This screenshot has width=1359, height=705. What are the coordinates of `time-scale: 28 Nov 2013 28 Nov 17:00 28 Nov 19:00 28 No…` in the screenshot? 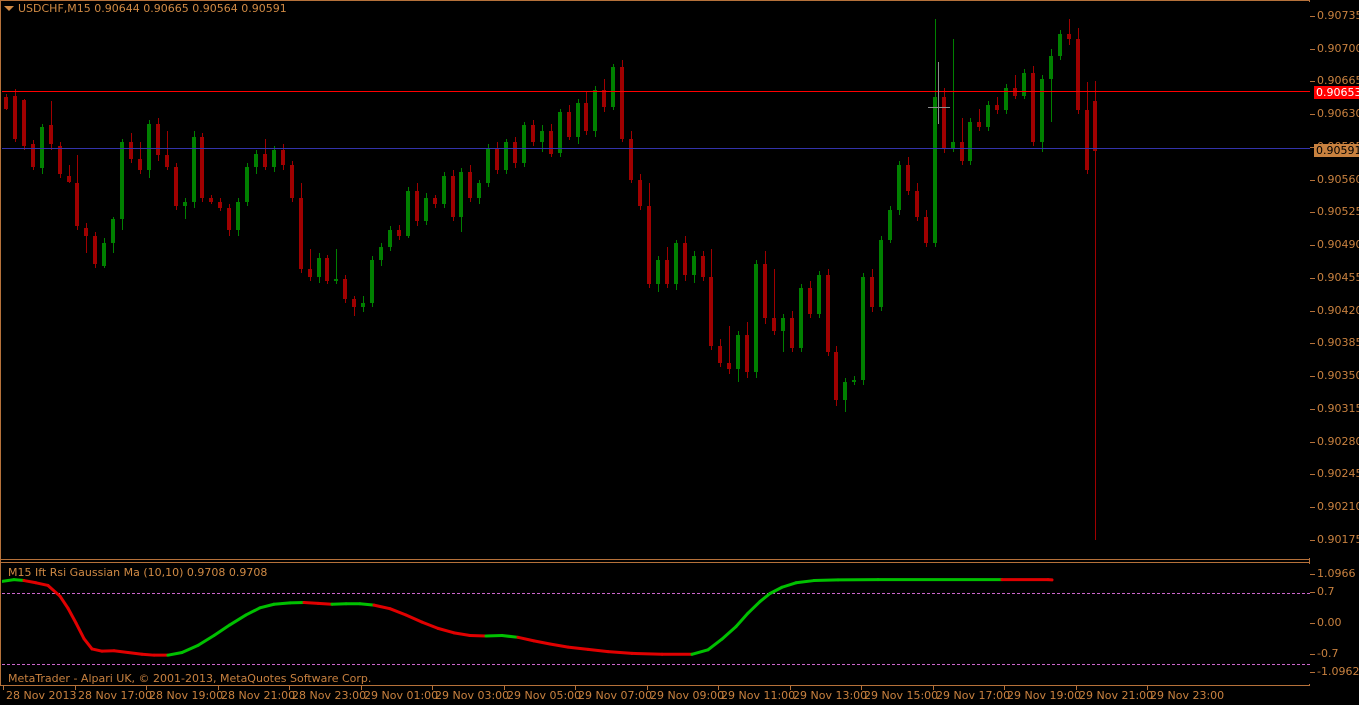 It's located at (679, 695).